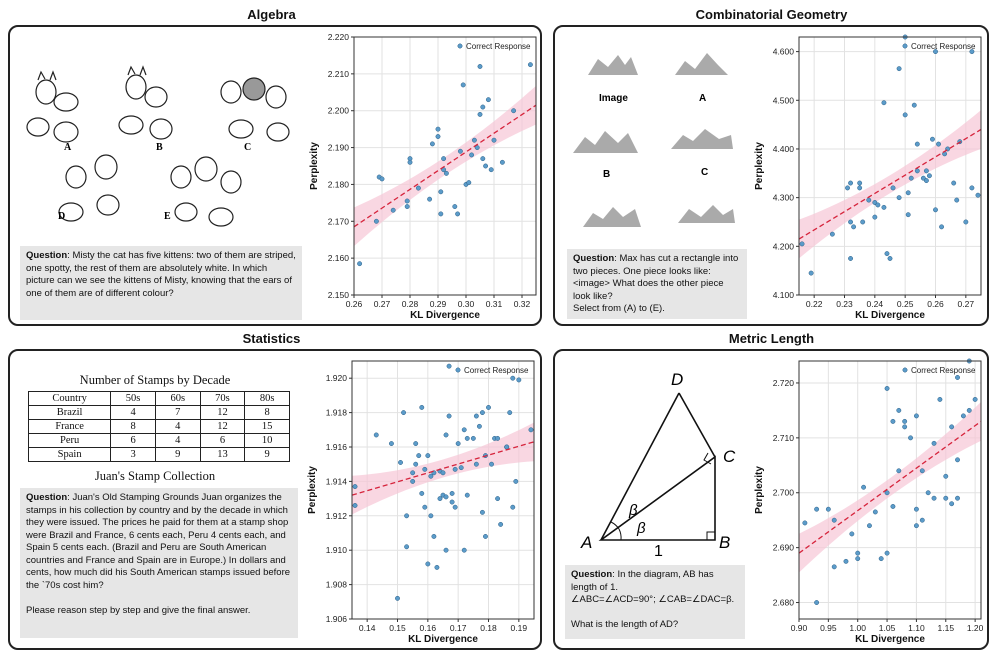  I want to click on x-tick-label: 0.24, so click(875, 304).